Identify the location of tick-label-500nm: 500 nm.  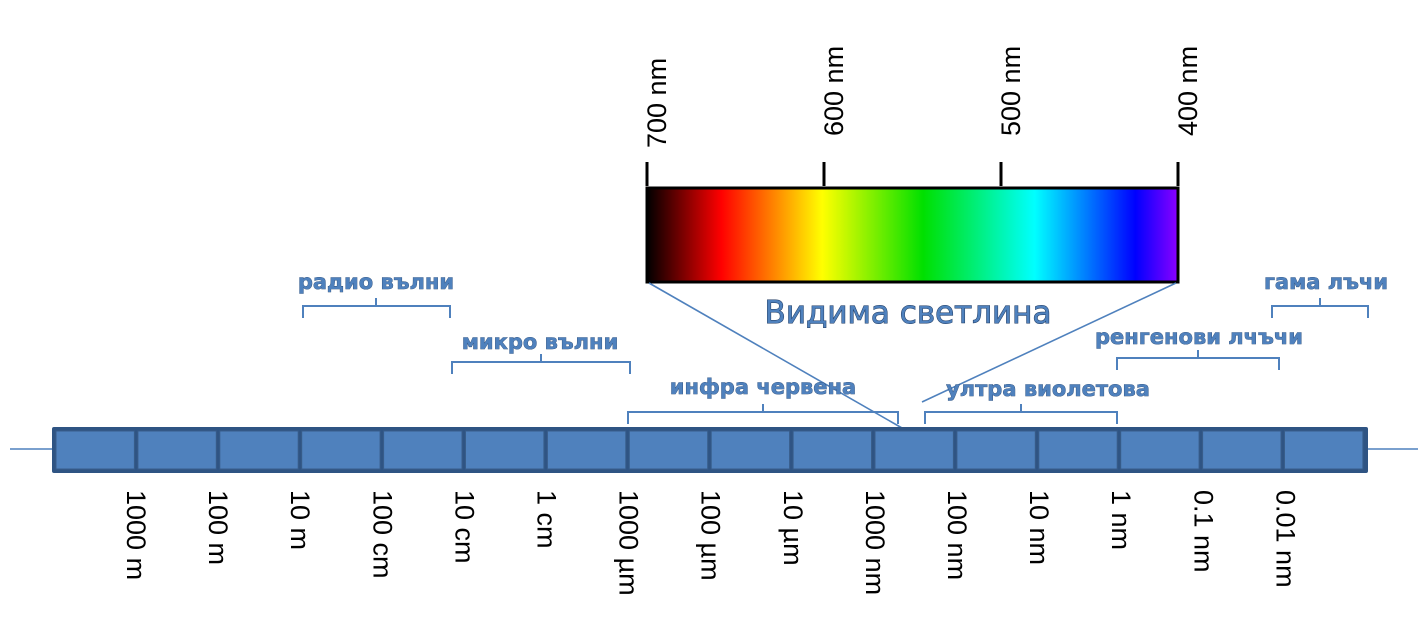
(1011, 91).